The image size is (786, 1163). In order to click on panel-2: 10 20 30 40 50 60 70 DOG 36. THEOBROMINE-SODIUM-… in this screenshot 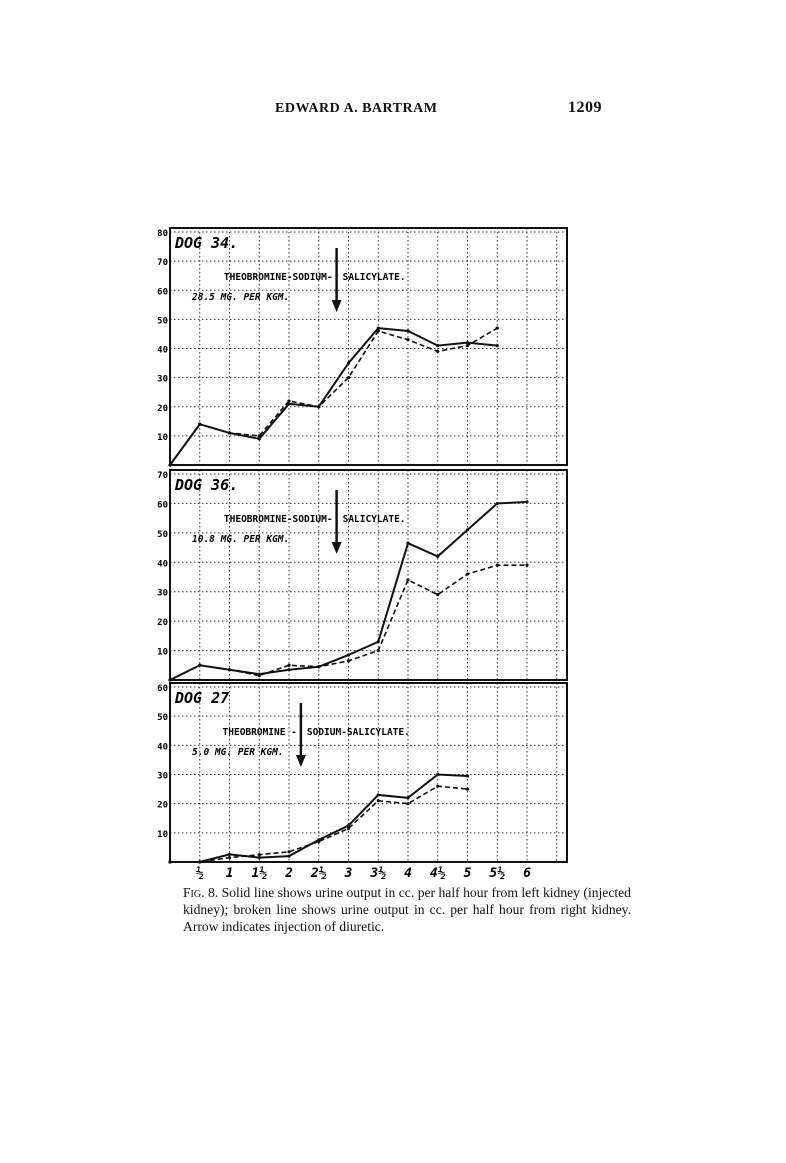, I will do `click(362, 575)`.